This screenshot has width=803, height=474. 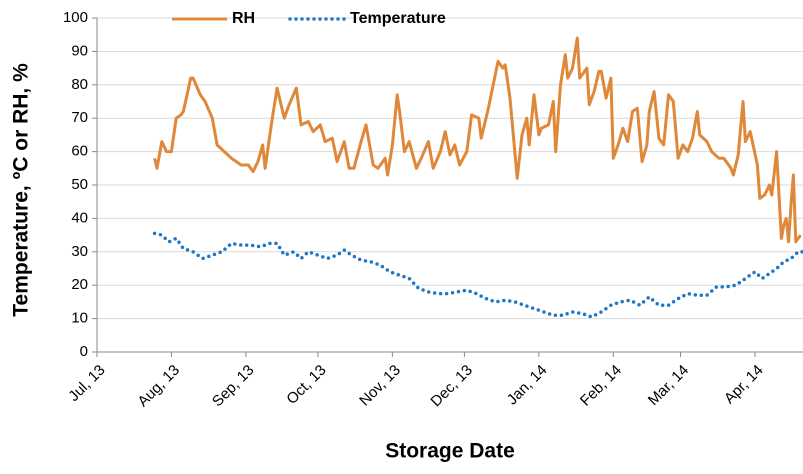 I want to click on y-tick-label: 90, so click(x=79, y=50).